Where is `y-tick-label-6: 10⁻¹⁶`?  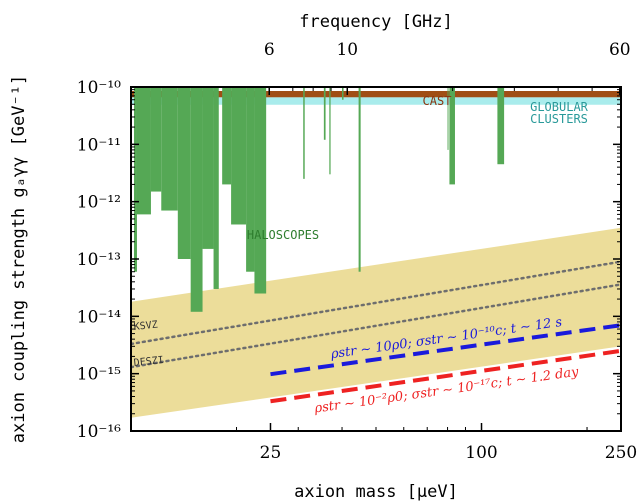 y-tick-label-6: 10⁻¹⁶ is located at coordinates (99, 432).